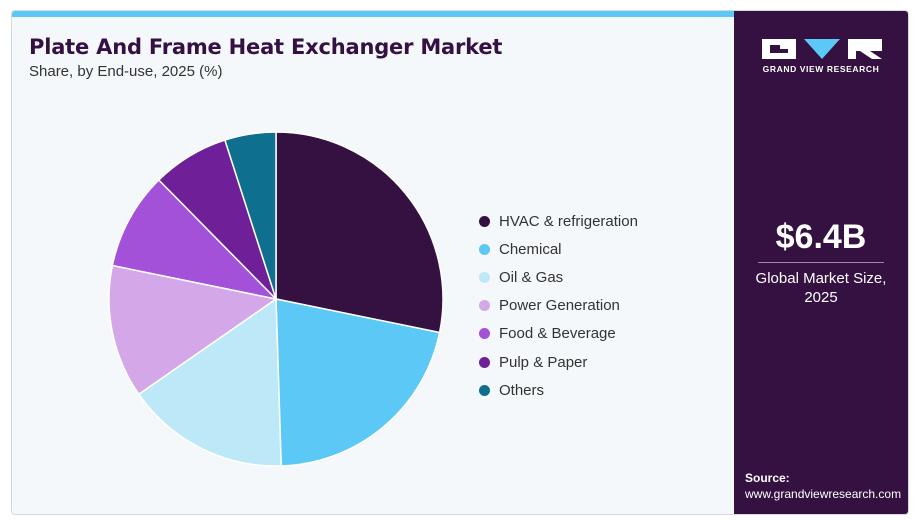  I want to click on legend-item: Chemical, so click(558, 249).